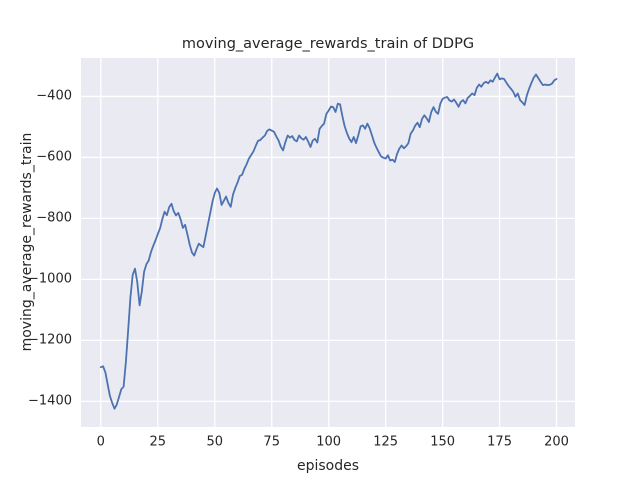 The height and width of the screenshot is (480, 640). Describe the element at coordinates (100, 442) in the screenshot. I see `x-tick-label: 0` at that location.